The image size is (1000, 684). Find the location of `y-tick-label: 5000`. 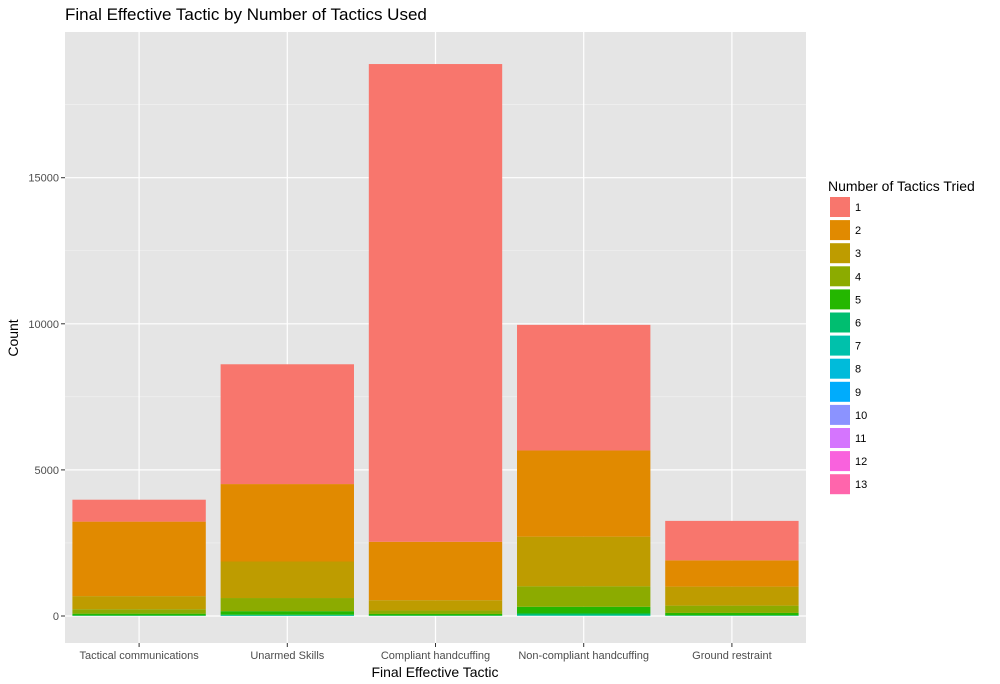

y-tick-label: 5000 is located at coordinates (47, 471).